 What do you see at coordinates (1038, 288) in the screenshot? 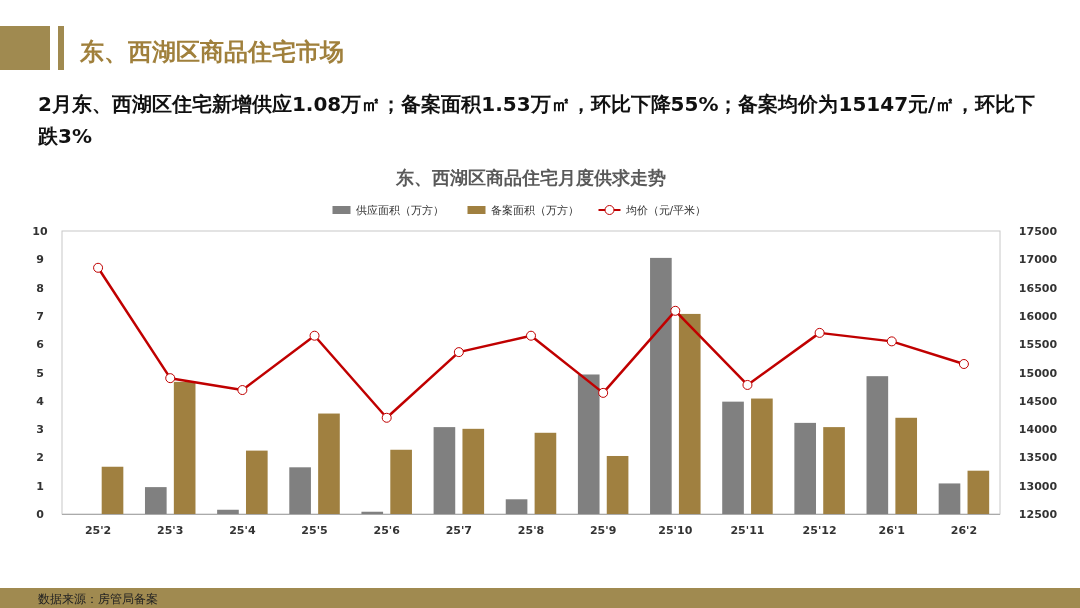
I see `y2-tick-label: 16500` at bounding box center [1038, 288].